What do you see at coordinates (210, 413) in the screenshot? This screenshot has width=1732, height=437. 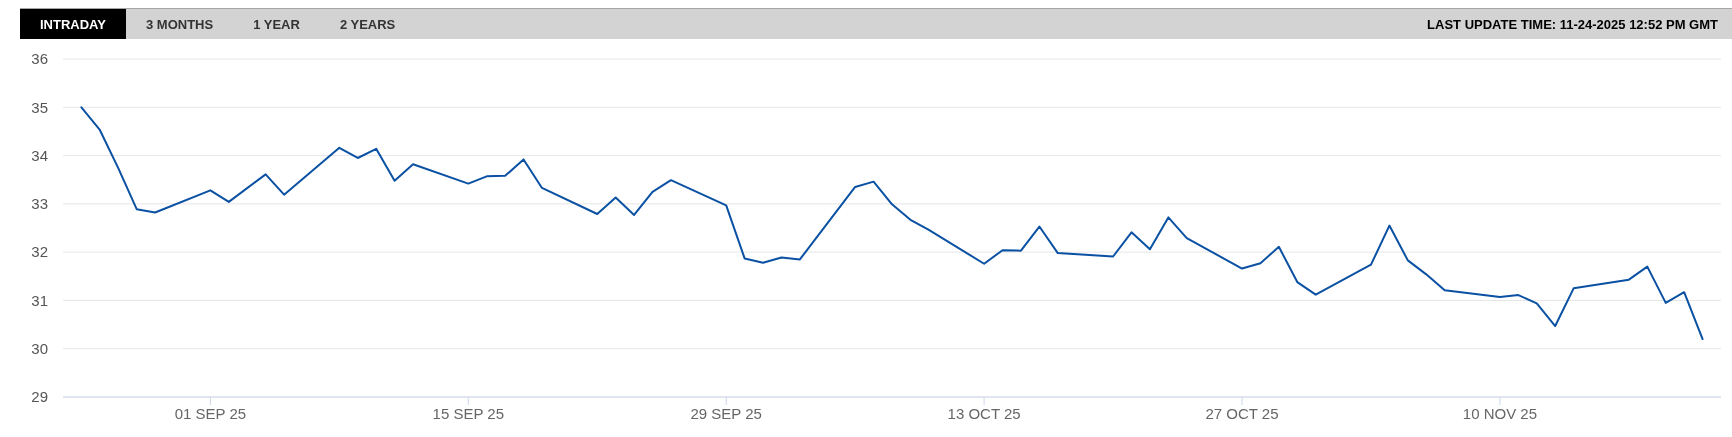 I see `x-tick-label: 01 SEP 25` at bounding box center [210, 413].